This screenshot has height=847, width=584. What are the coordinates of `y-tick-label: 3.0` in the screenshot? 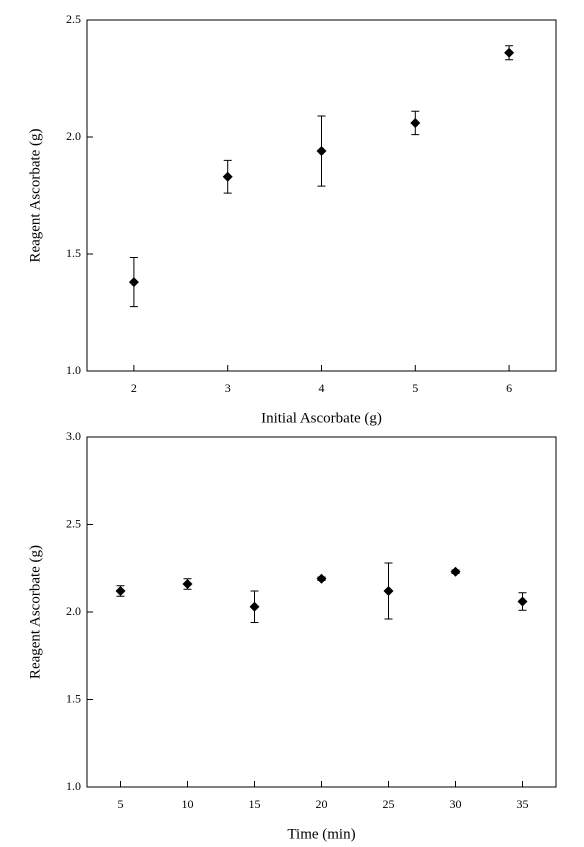 It's located at (73, 436).